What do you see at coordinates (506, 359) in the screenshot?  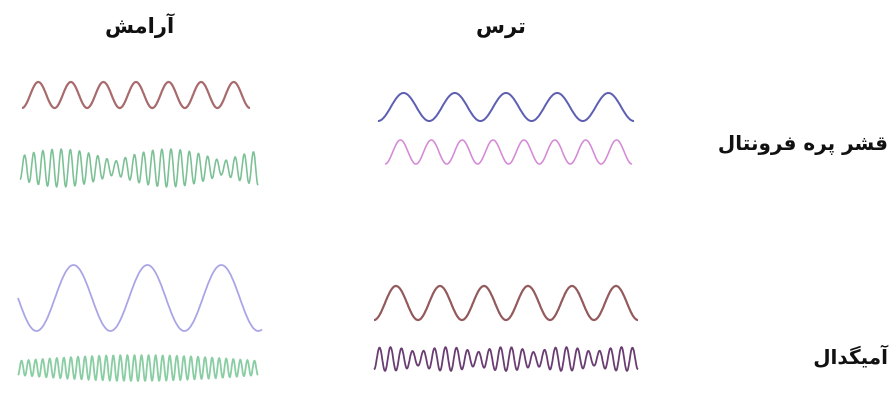 I see `fear-amygdala-bottom-wave` at bounding box center [506, 359].